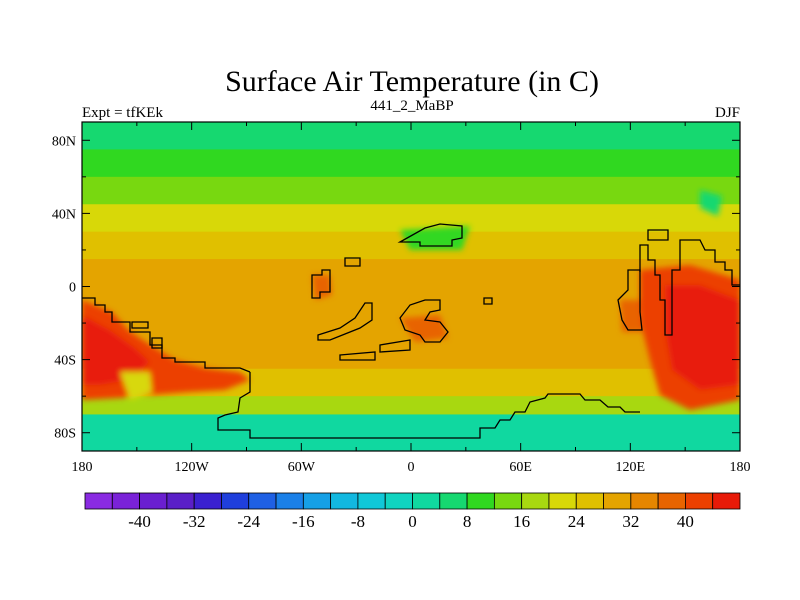 This screenshot has width=800, height=600. What do you see at coordinates (194, 521) in the screenshot?
I see `colorbar-label: -32` at bounding box center [194, 521].